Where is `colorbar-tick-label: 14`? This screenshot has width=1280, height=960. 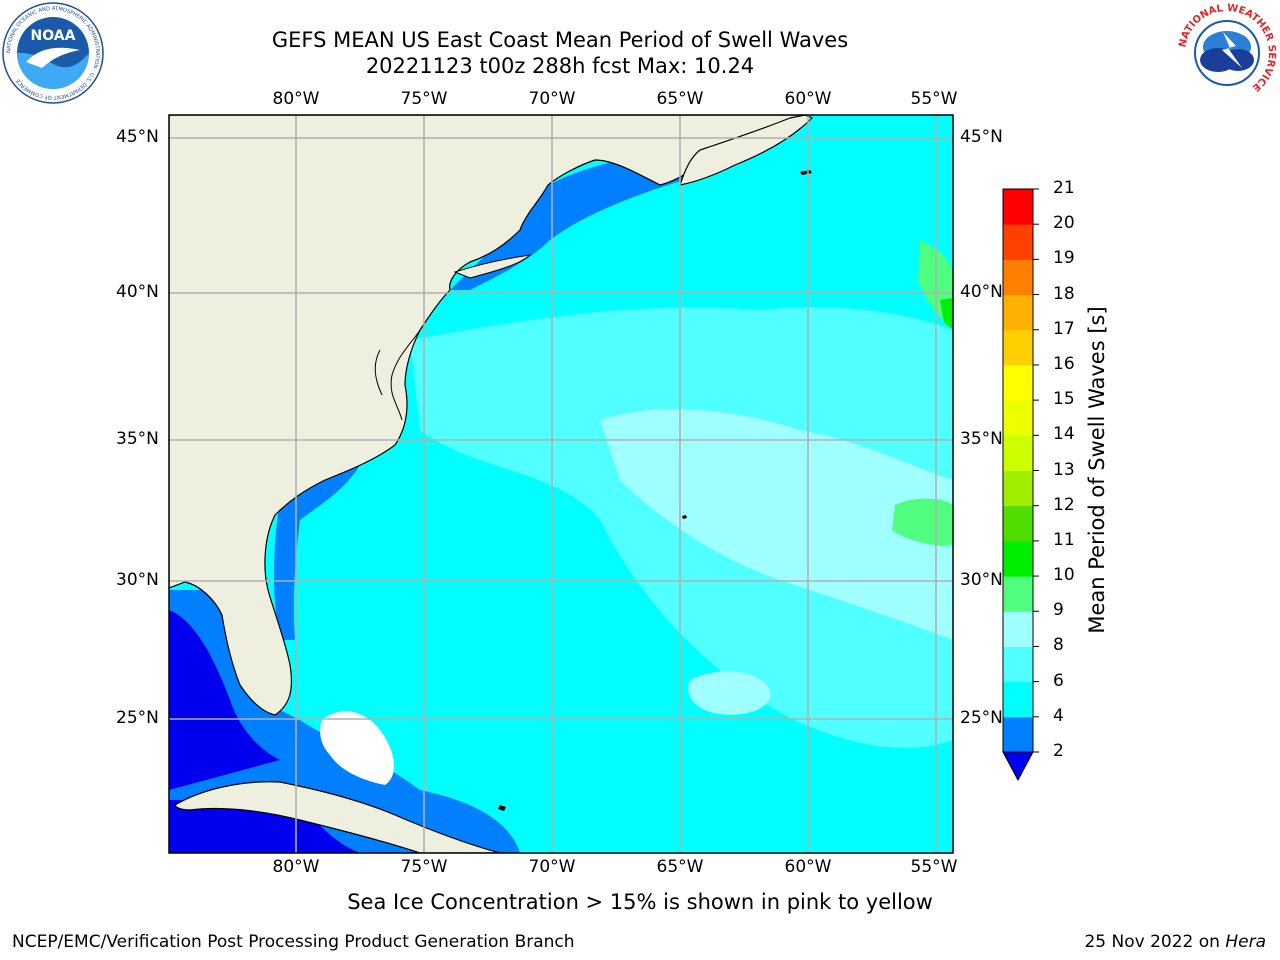
colorbar-tick-label: 14 is located at coordinates (1064, 434).